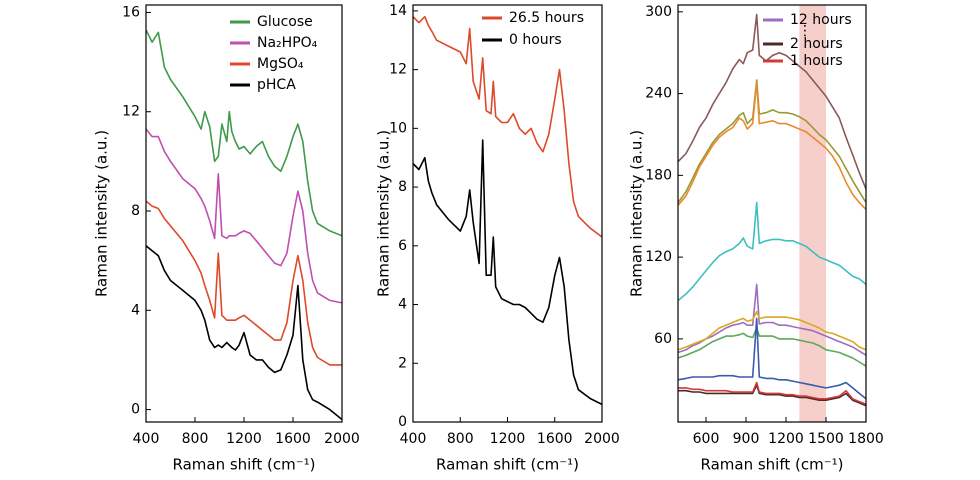 This screenshot has height=480, width=980. Describe the element at coordinates (805, 31) in the screenshot. I see `legend-ellipsis: ⋮` at that location.